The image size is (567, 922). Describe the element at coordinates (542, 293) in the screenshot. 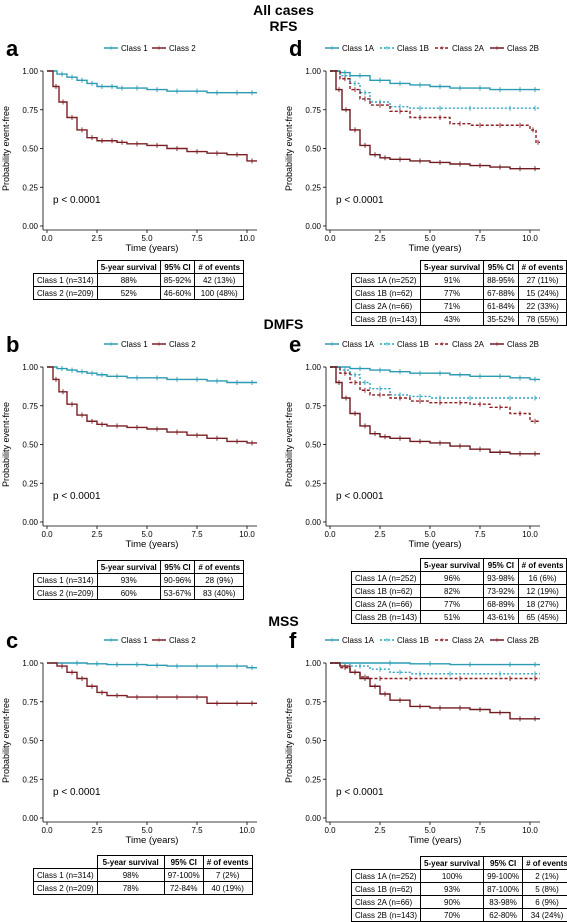

I see `table-cell: 15 (24%)` at that location.